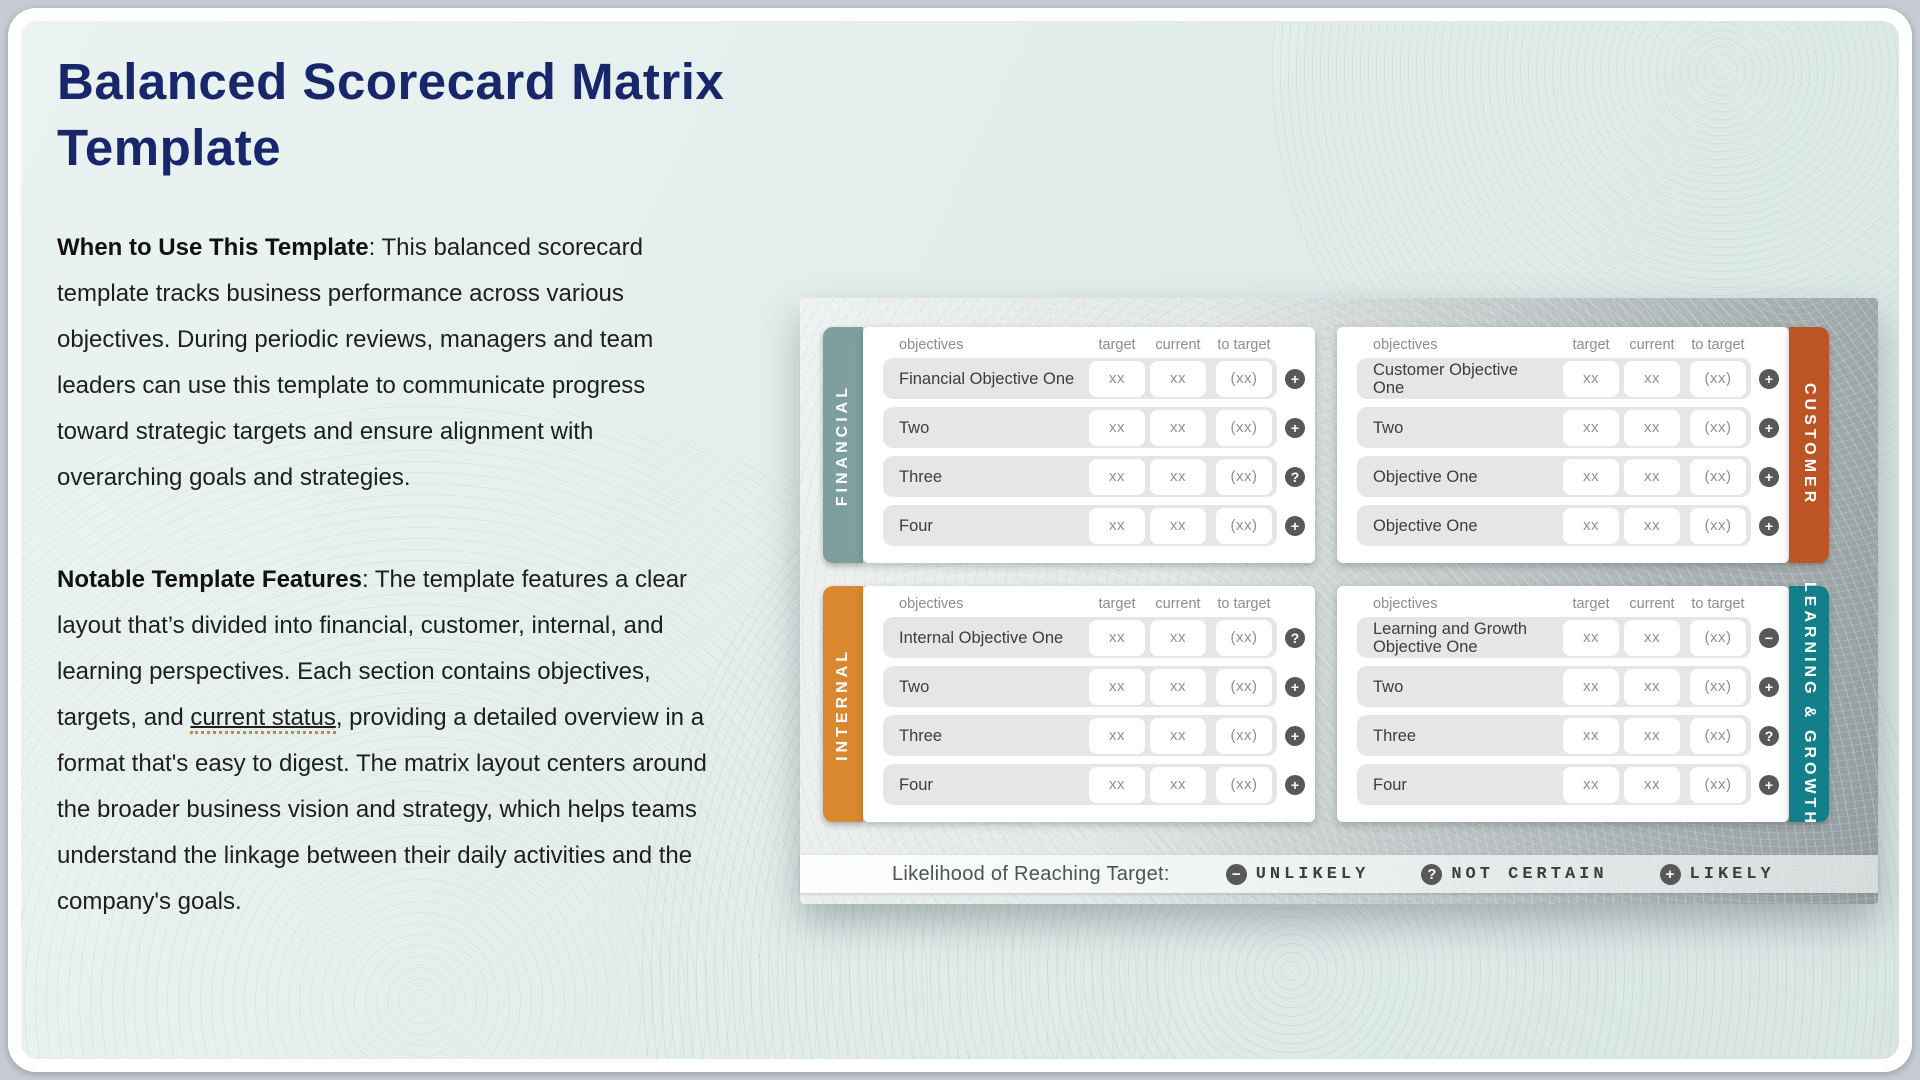 Image resolution: width=1920 pixels, height=1080 pixels. Describe the element at coordinates (1652, 345) in the screenshot. I see `column-header-current: current` at that location.